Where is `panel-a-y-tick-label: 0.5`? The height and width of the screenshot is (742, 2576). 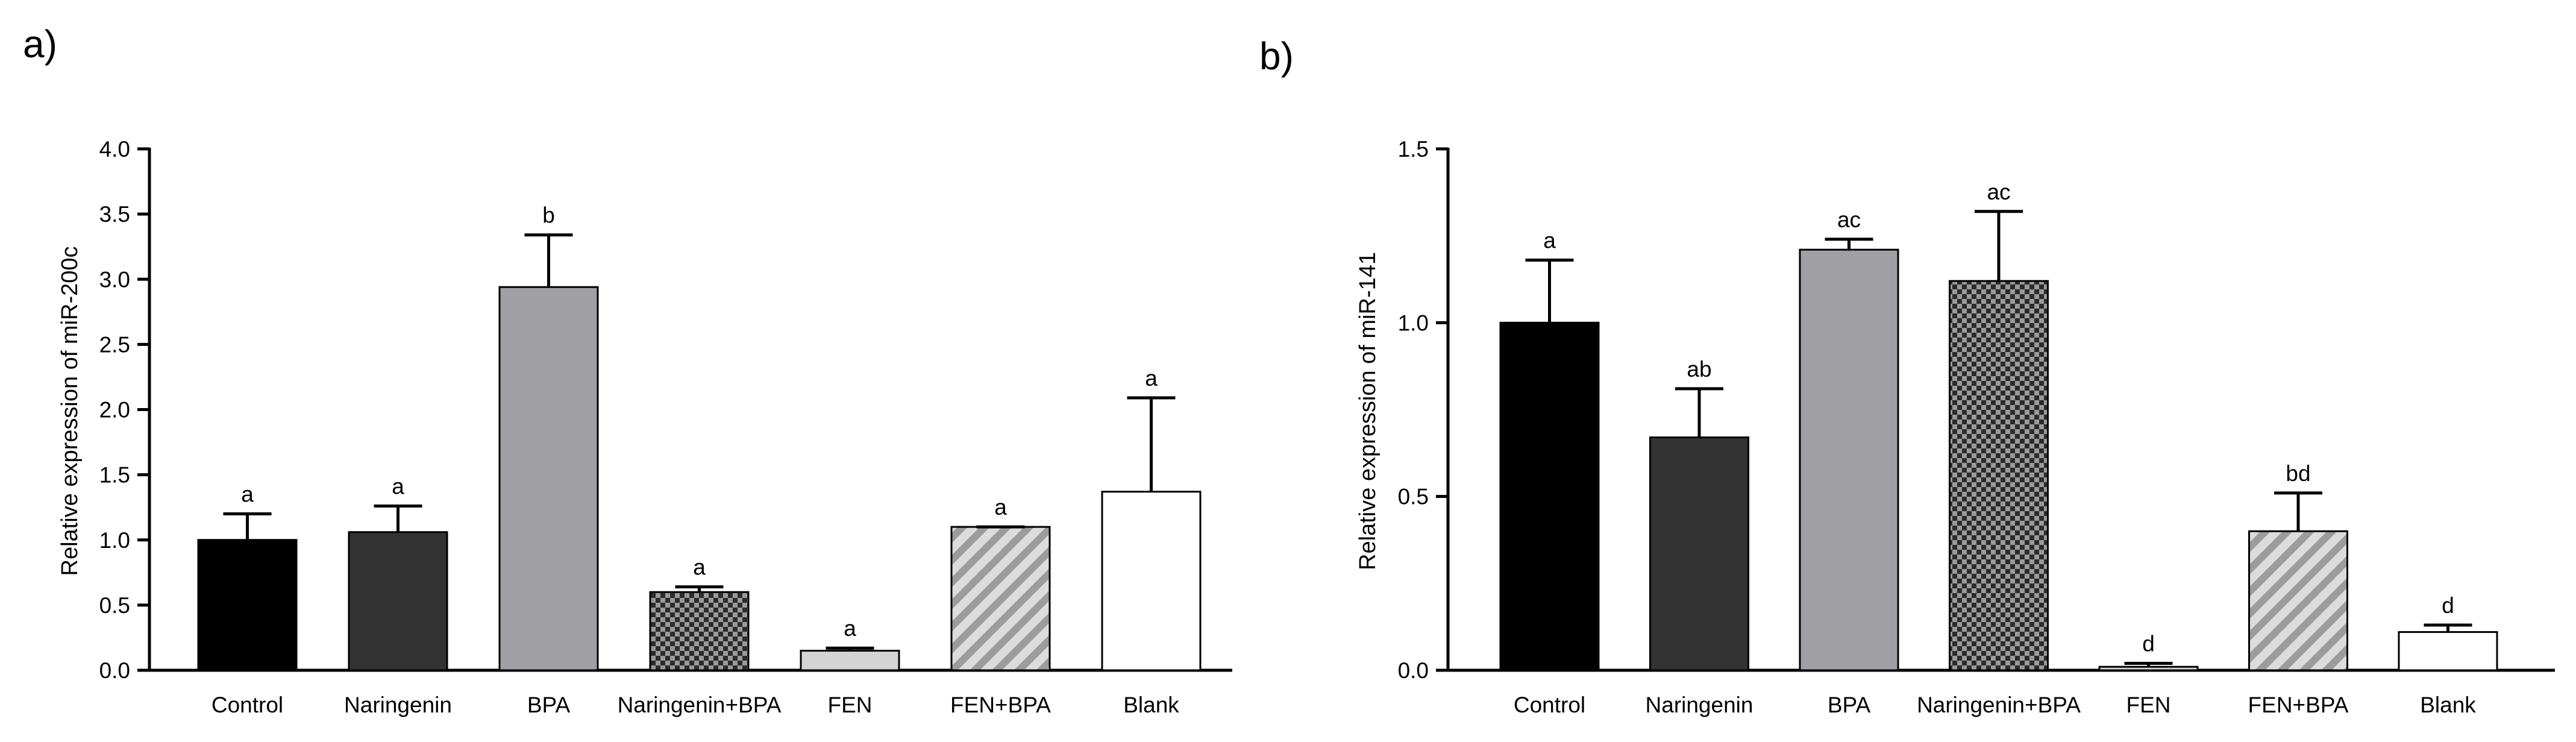 panel-a-y-tick-label: 0.5 is located at coordinates (114, 606).